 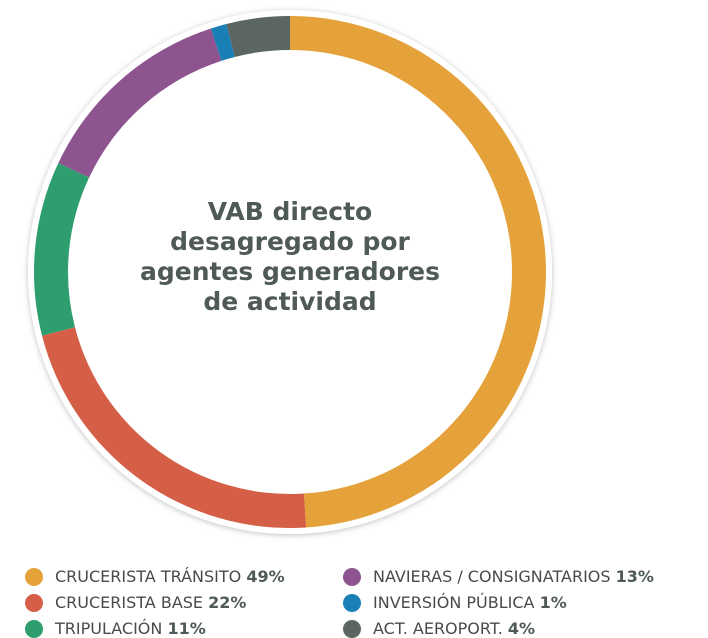 I want to click on legend-item: NAVIERAS / CONSIGNATARIOS 13%, so click(x=498, y=576).